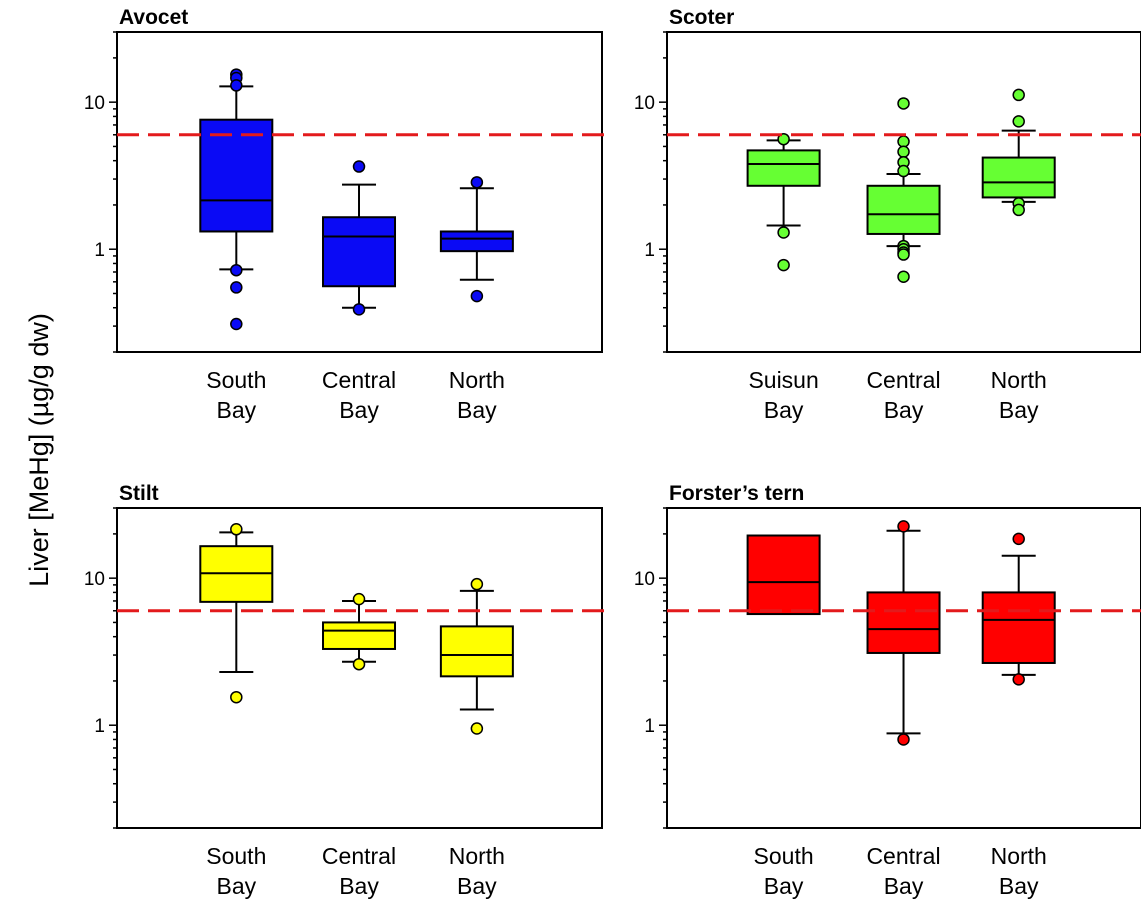  Describe the element at coordinates (139, 493) in the screenshot. I see `panel-title: Stilt` at that location.